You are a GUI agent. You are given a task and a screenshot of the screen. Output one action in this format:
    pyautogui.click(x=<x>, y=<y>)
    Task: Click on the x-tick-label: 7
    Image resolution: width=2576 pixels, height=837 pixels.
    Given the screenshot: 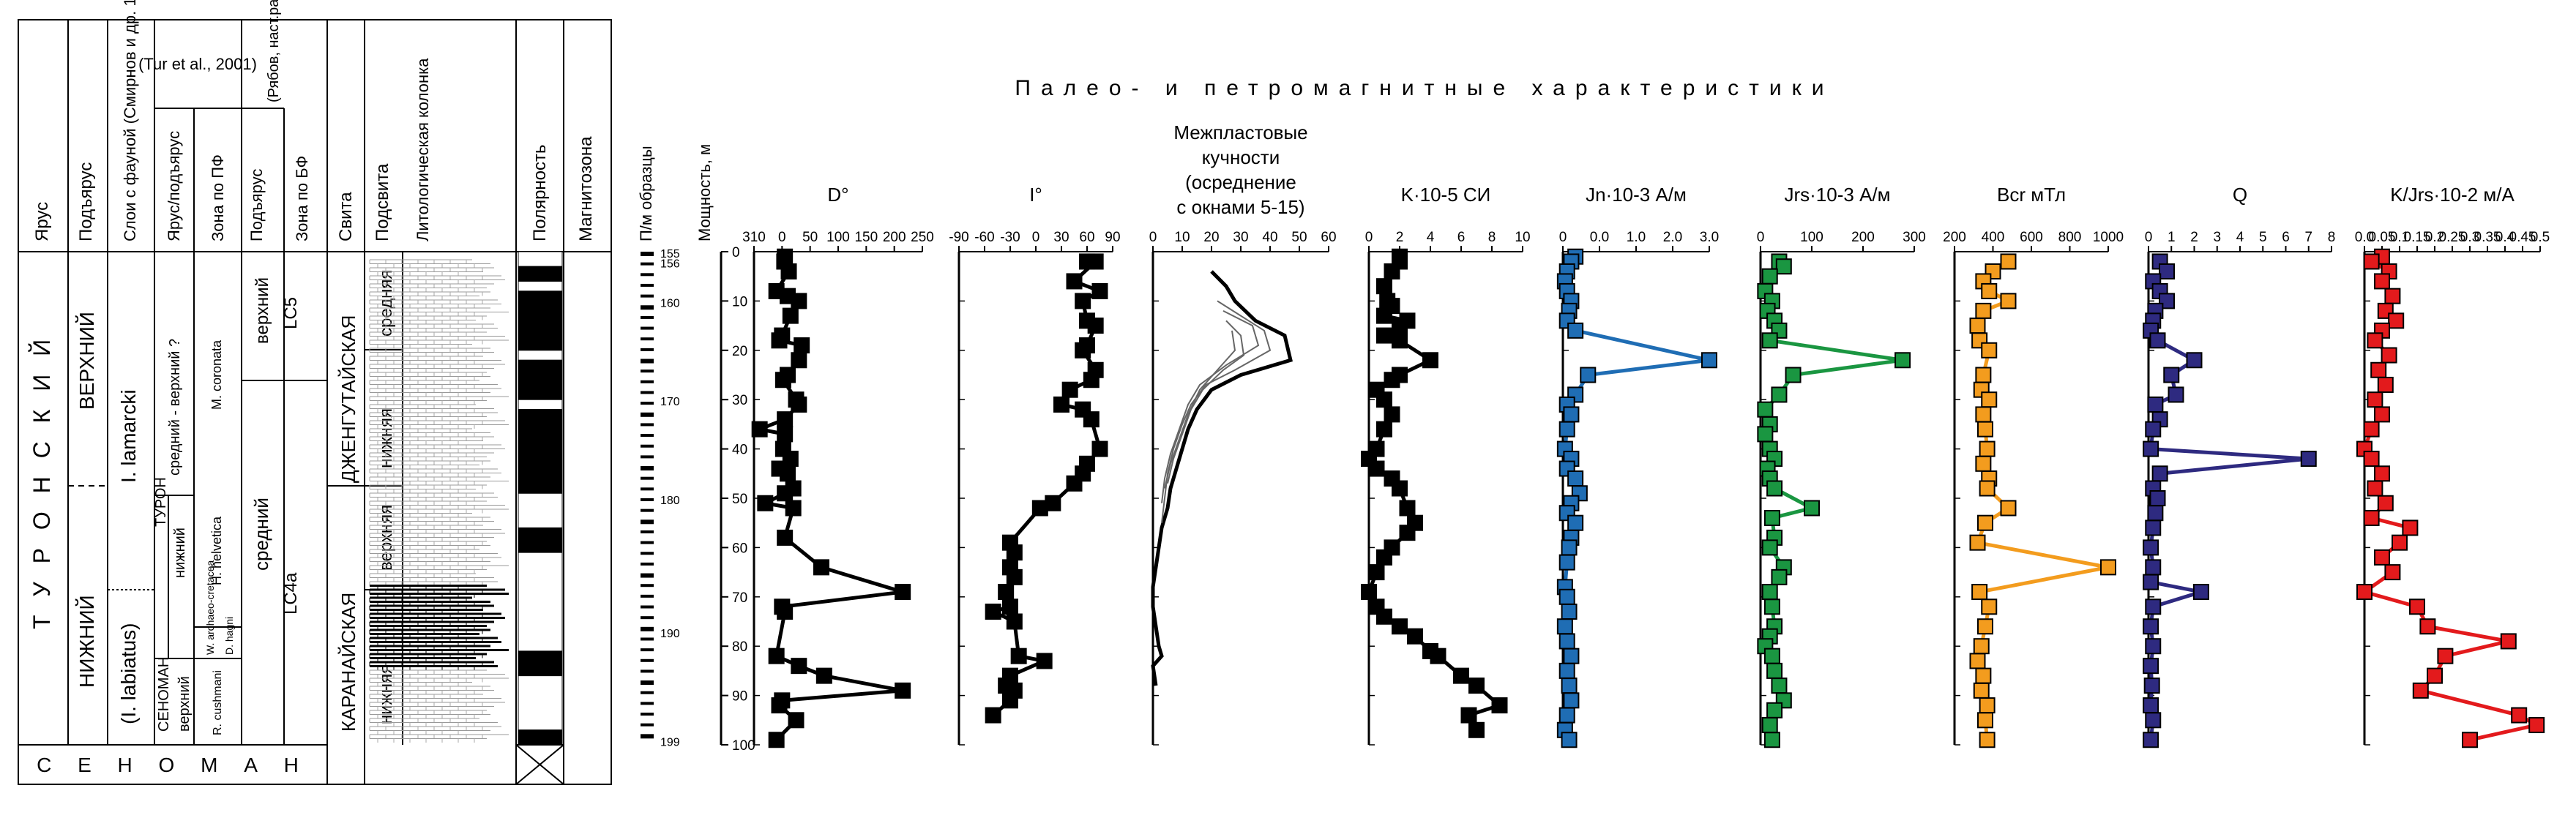 What is the action you would take?
    pyautogui.click(x=2308, y=237)
    